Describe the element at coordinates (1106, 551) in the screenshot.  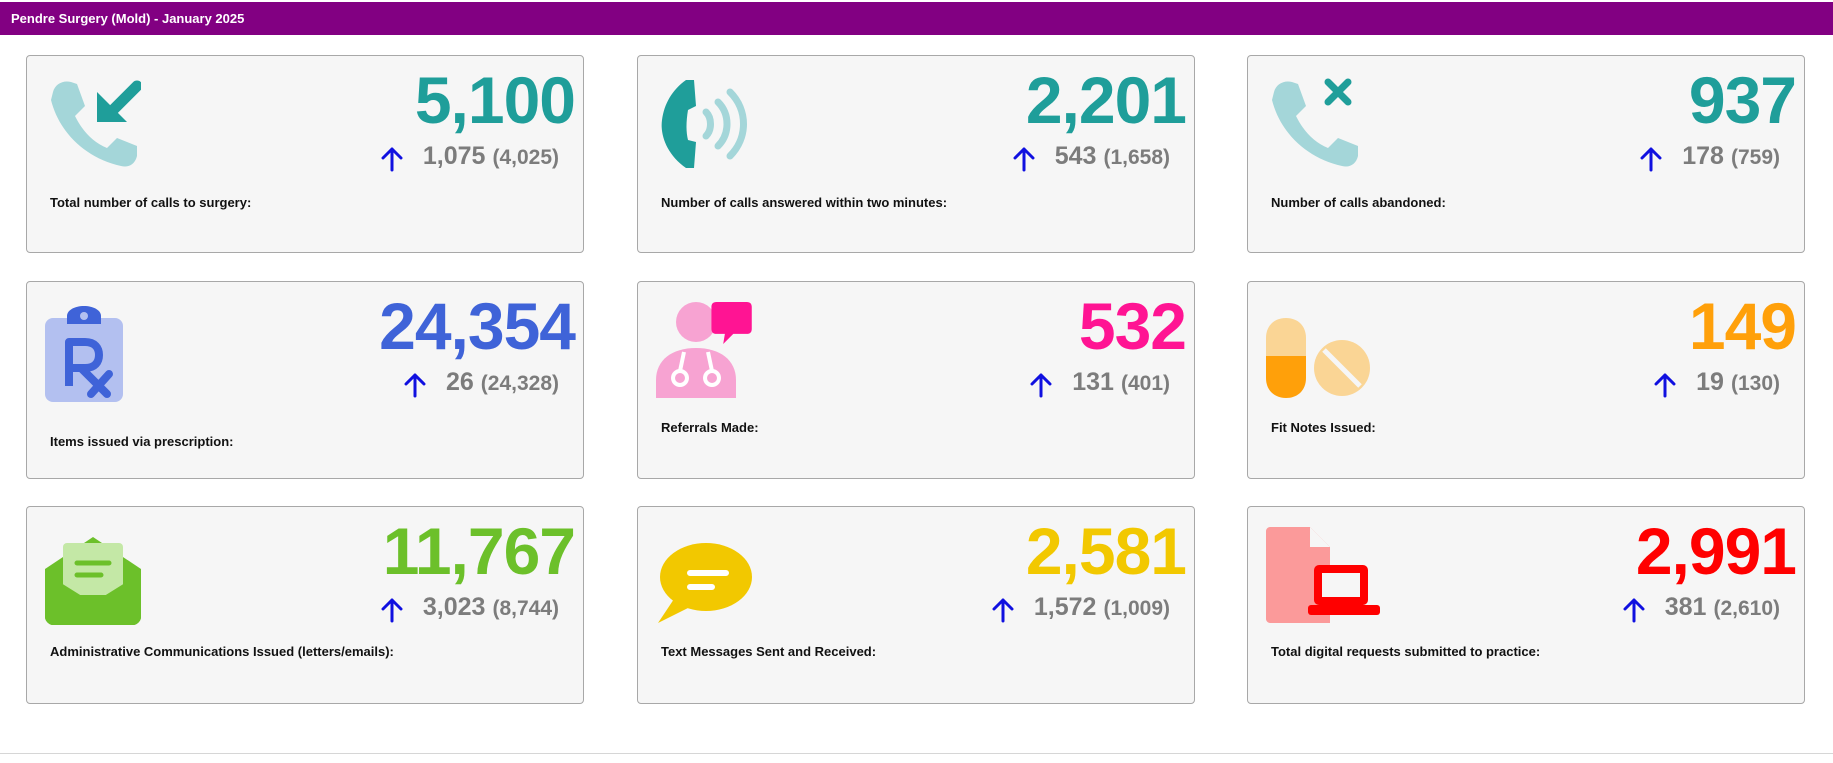
I see `kpi-value: 2,581` at that location.